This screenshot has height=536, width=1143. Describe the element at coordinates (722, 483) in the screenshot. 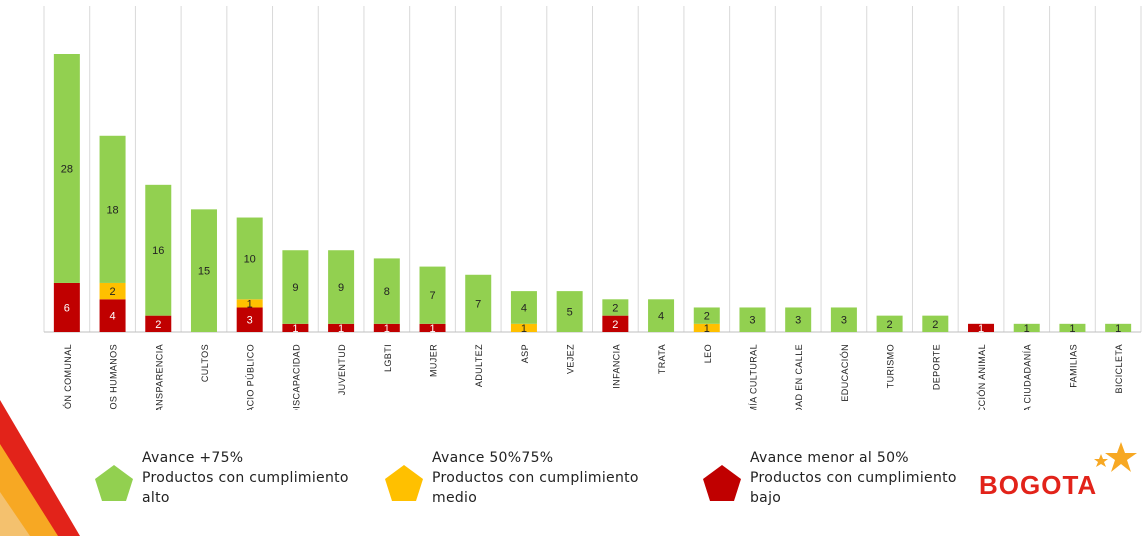

I see `legend-swatch-low` at that location.